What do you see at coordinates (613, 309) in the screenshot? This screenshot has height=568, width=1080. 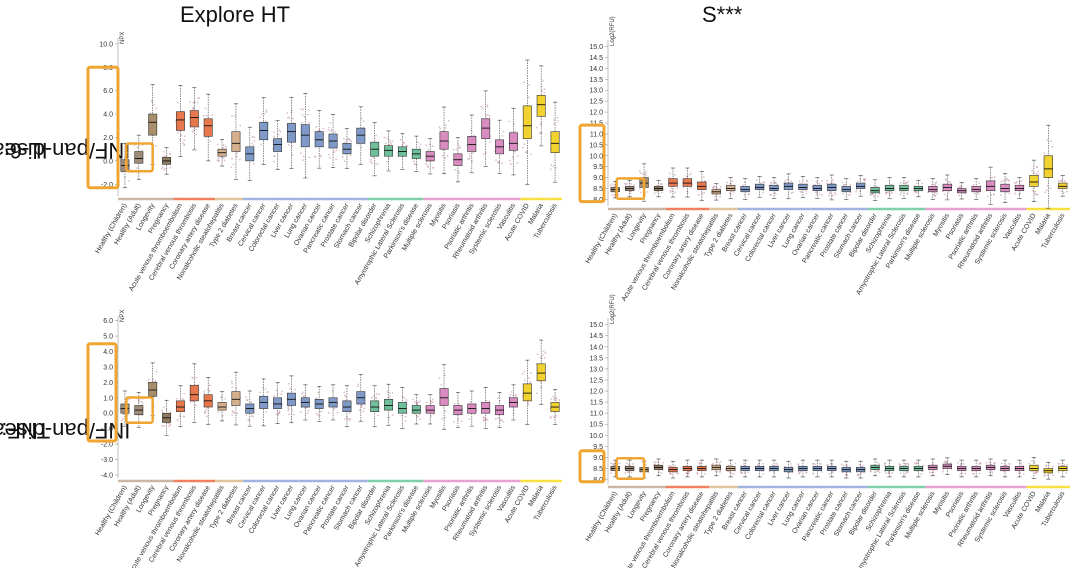 I see `y-axis-label: Log2(RFU)` at bounding box center [613, 309].